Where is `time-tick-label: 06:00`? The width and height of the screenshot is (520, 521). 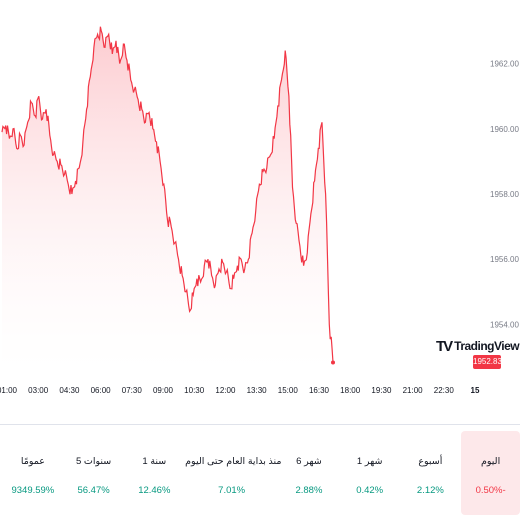
time-tick-label: 06:00 is located at coordinates (101, 390).